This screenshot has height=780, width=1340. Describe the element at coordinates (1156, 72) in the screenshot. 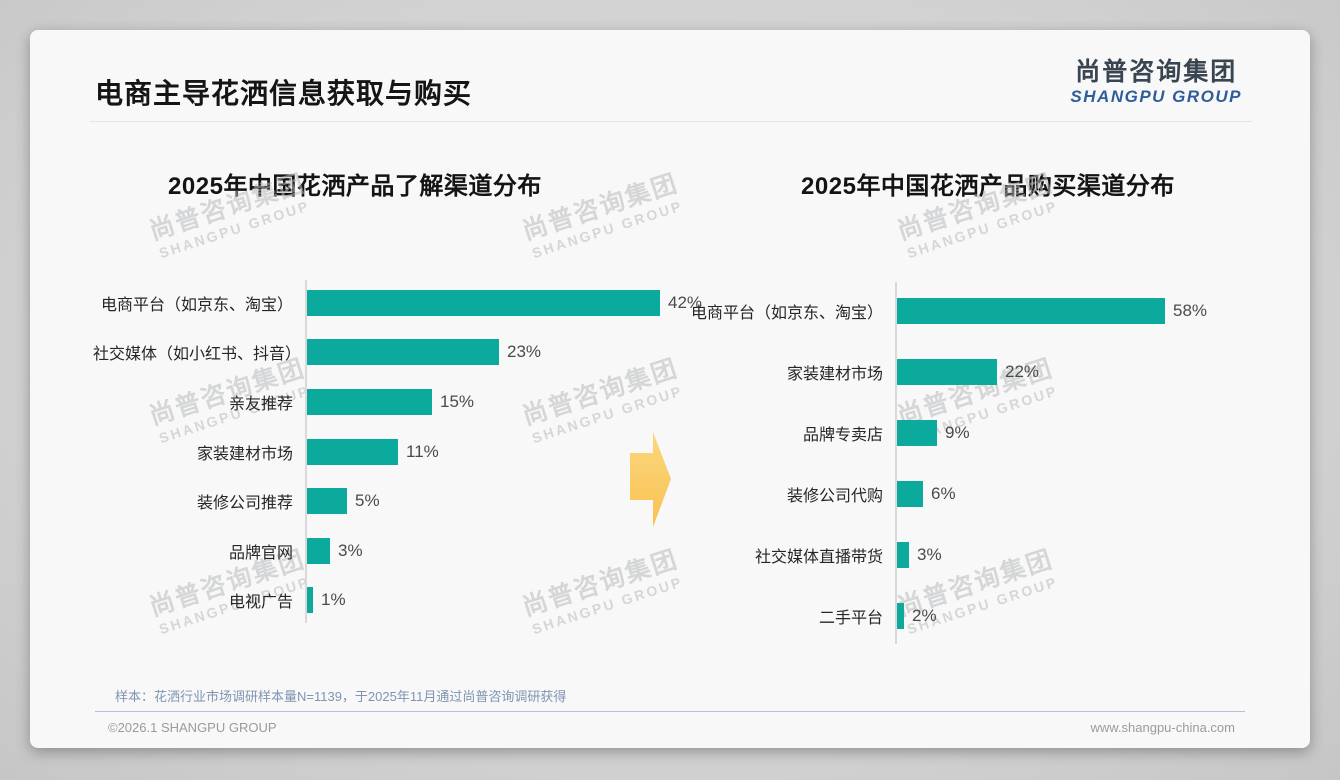

I see `logo-cn-text: 尚普咨询集团` at that location.